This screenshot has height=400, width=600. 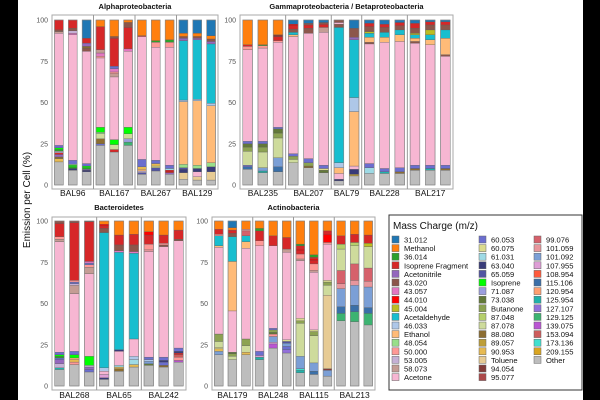 I want to click on legend-item: 58.073, so click(x=409, y=369).